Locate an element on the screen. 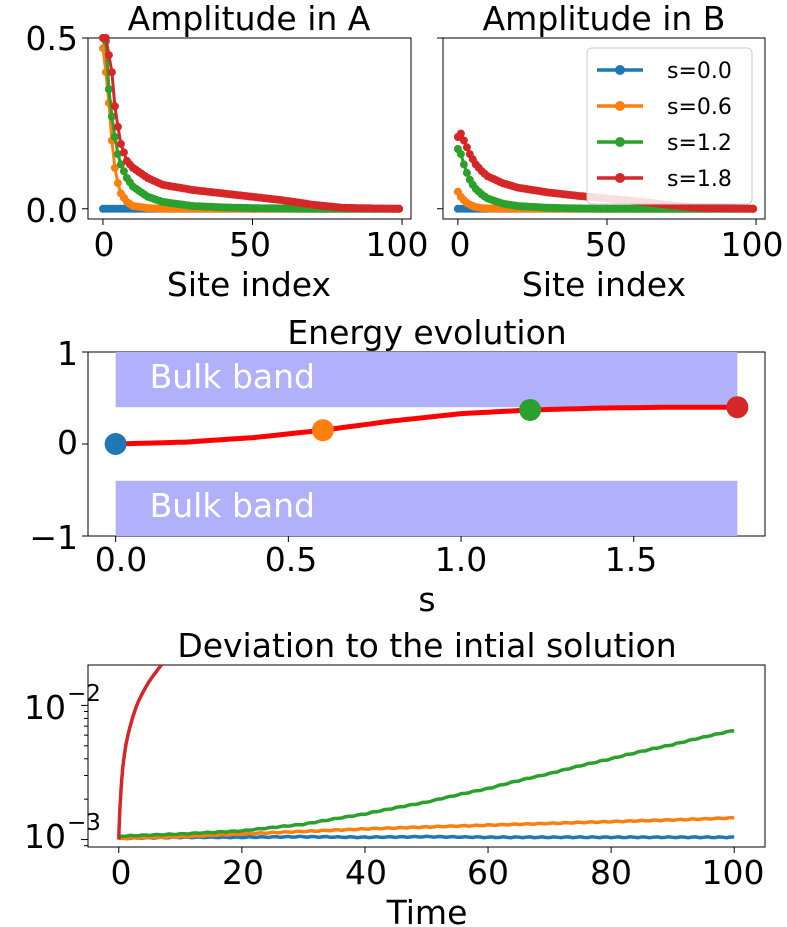 This screenshot has width=787, height=927. ytick-e-minus1: −1 is located at coordinates (53, 537).